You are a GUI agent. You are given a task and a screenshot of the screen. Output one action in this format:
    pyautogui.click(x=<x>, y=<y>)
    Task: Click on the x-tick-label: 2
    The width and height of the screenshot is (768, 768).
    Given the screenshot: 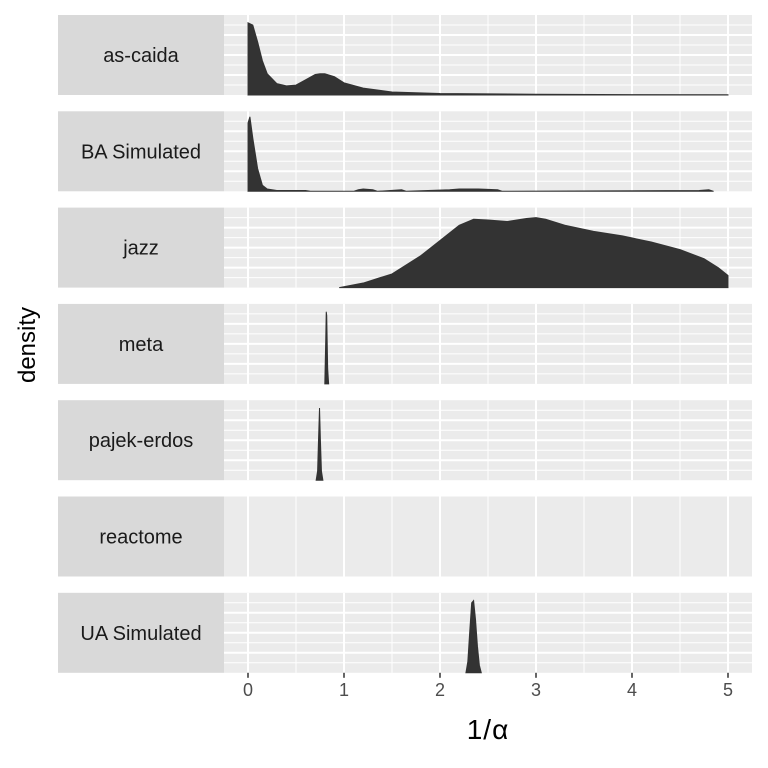 What is the action you would take?
    pyautogui.click(x=440, y=690)
    